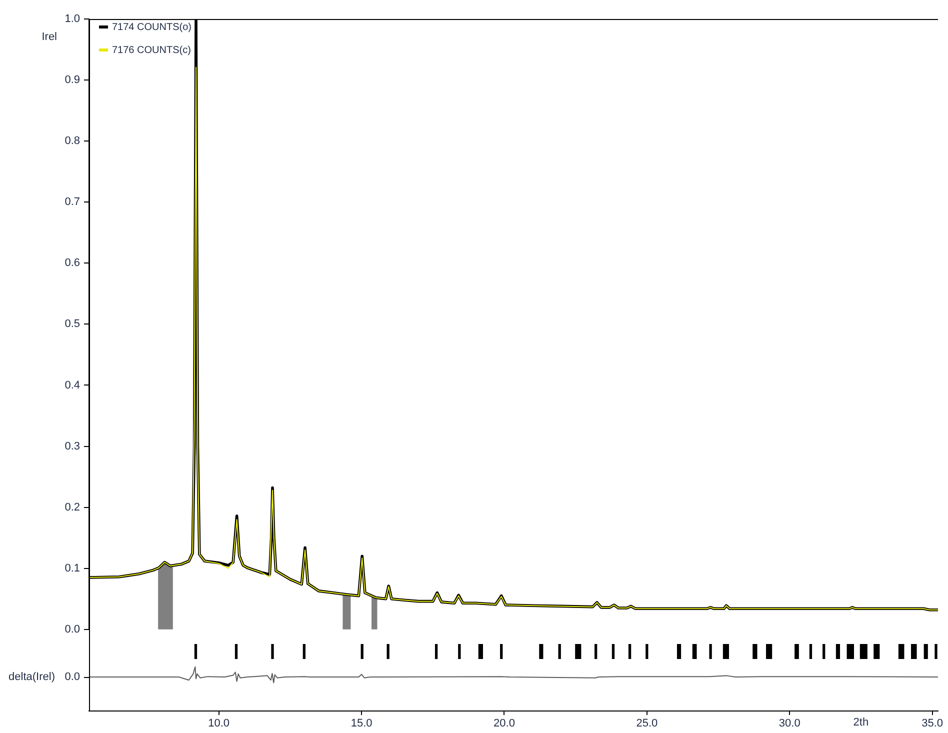 This screenshot has width=948, height=733. What do you see at coordinates (72, 385) in the screenshot?
I see `y-tick-label: 0.4` at bounding box center [72, 385].